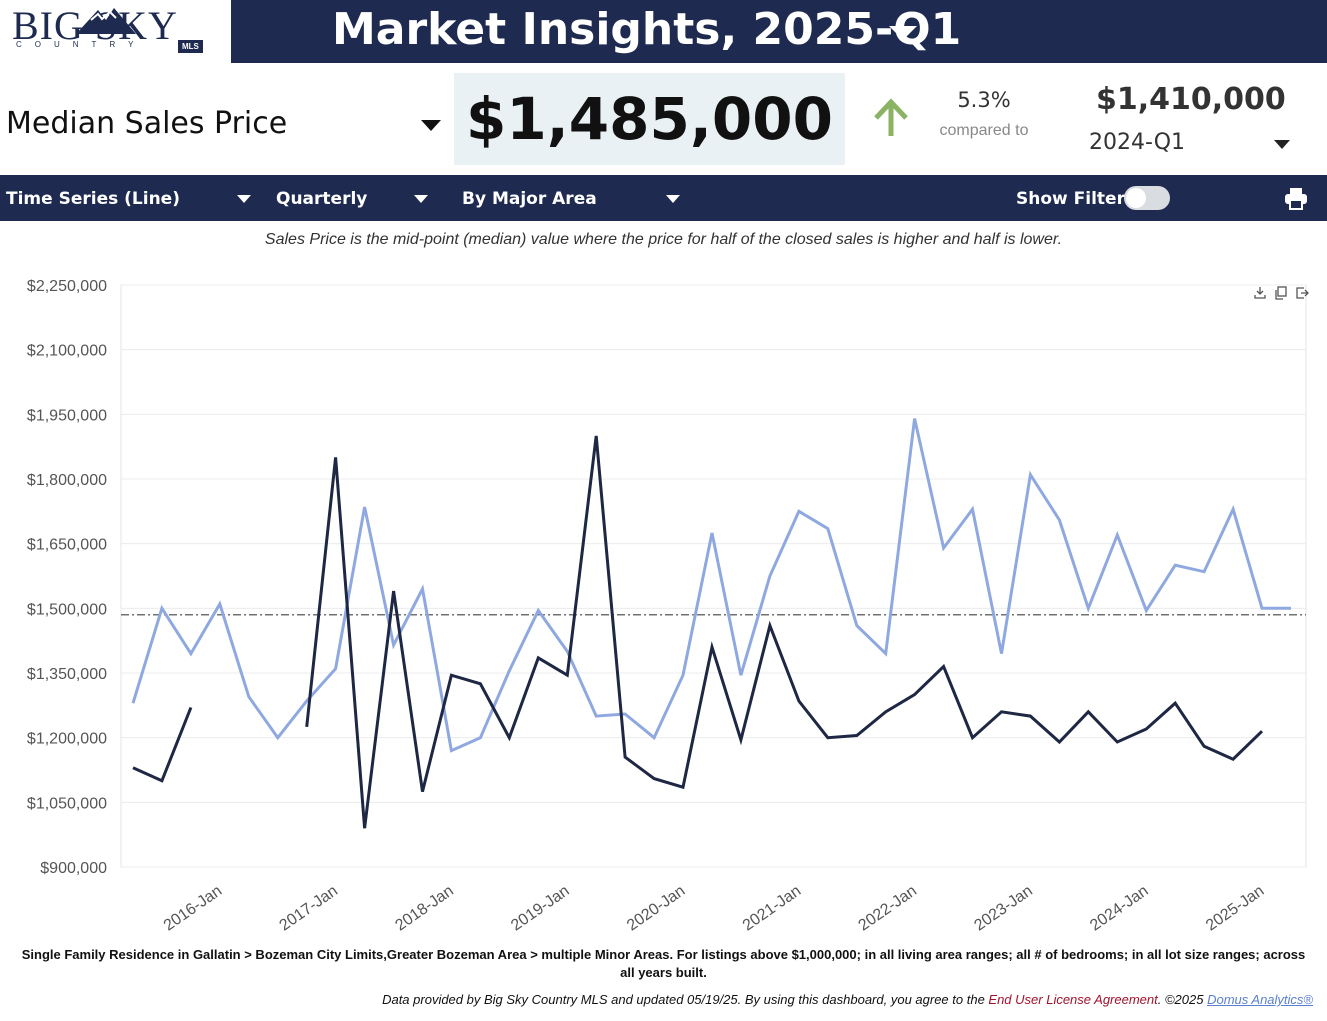 The height and width of the screenshot is (1021, 1327). What do you see at coordinates (81, 44) in the screenshot?
I see `logo-subtitle: COUNTRY` at bounding box center [81, 44].